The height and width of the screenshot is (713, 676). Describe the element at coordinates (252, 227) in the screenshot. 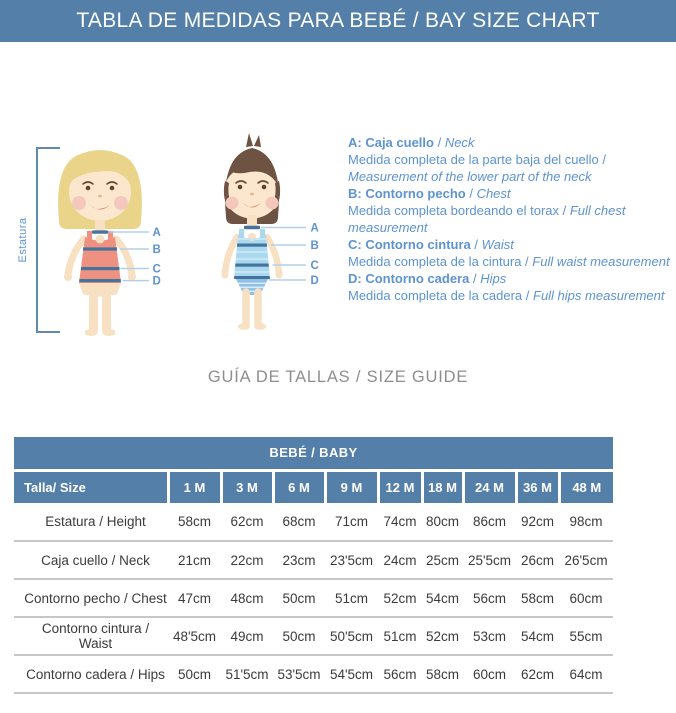

I see `boy-neck-band` at that location.